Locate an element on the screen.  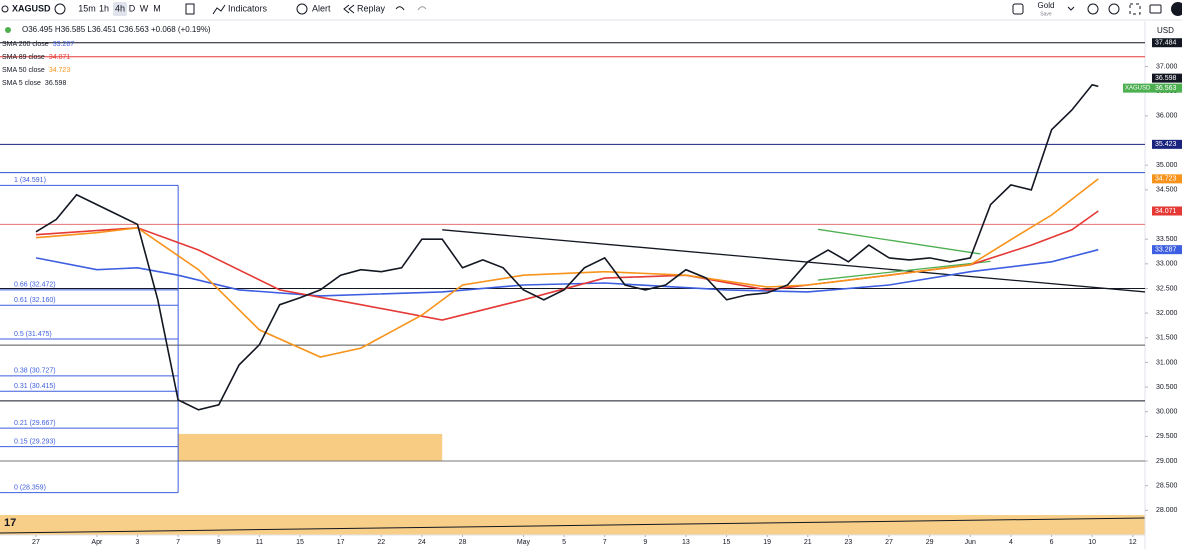
fib-label: 0.38 (30.727) is located at coordinates (35, 371).